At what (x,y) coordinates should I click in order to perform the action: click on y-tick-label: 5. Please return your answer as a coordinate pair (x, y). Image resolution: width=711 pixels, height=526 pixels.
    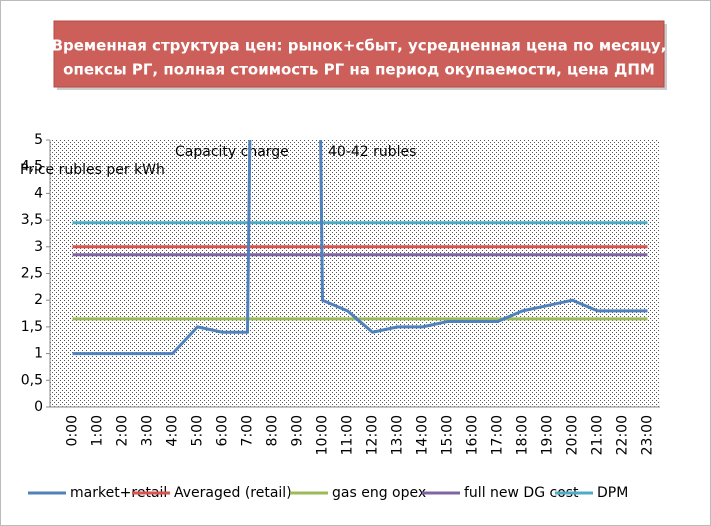
    Looking at the image, I should click on (38, 140).